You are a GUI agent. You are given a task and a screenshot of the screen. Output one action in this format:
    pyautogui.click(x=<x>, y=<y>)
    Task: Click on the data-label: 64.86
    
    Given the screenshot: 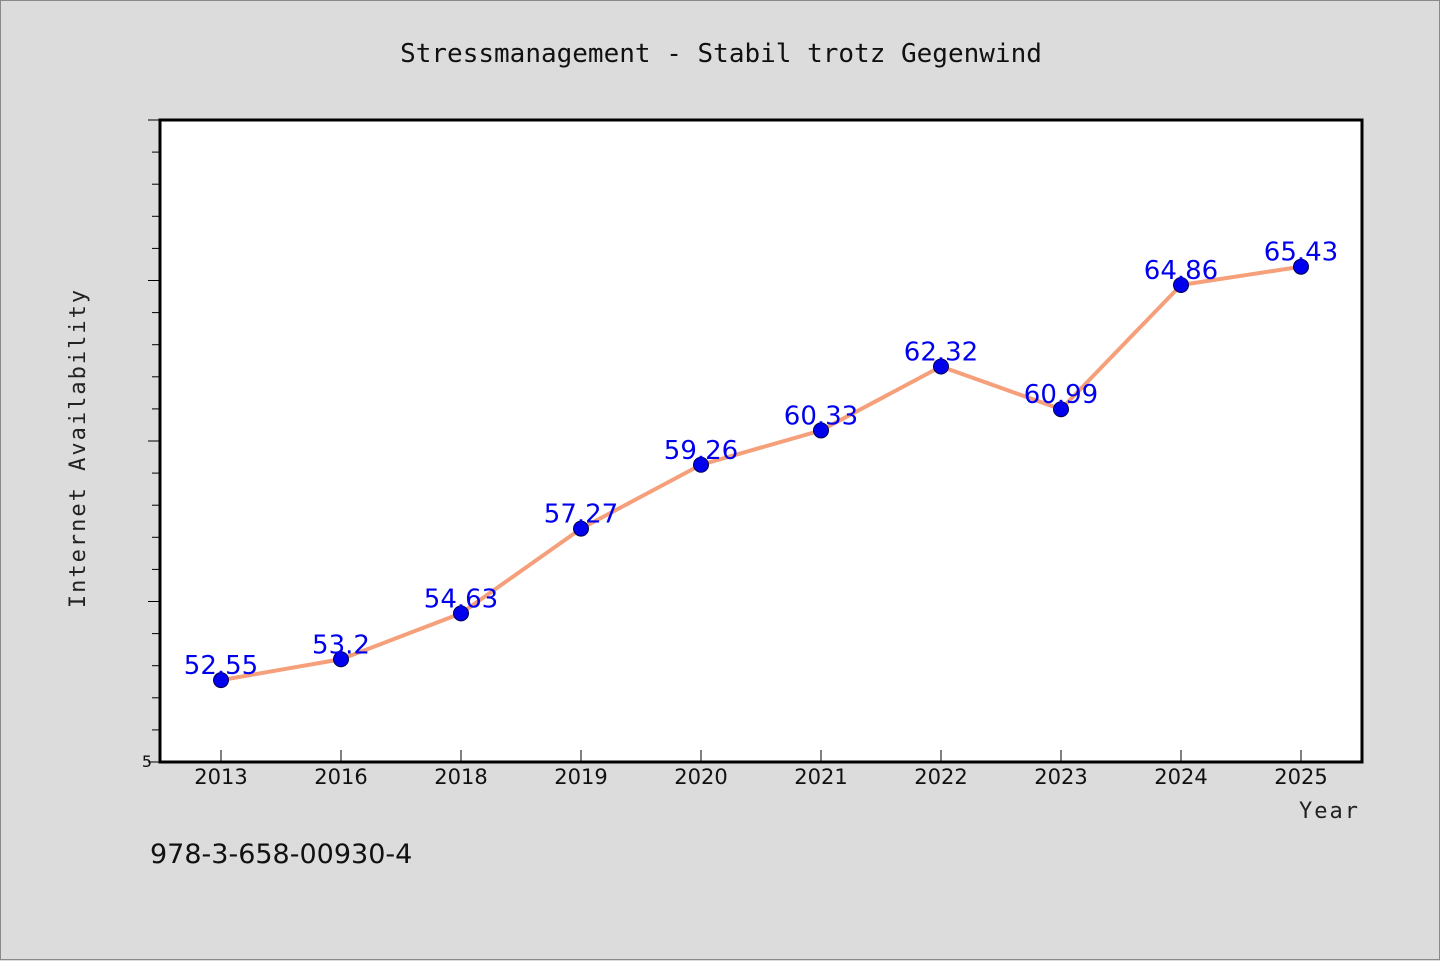 What is the action you would take?
    pyautogui.click(x=1181, y=271)
    